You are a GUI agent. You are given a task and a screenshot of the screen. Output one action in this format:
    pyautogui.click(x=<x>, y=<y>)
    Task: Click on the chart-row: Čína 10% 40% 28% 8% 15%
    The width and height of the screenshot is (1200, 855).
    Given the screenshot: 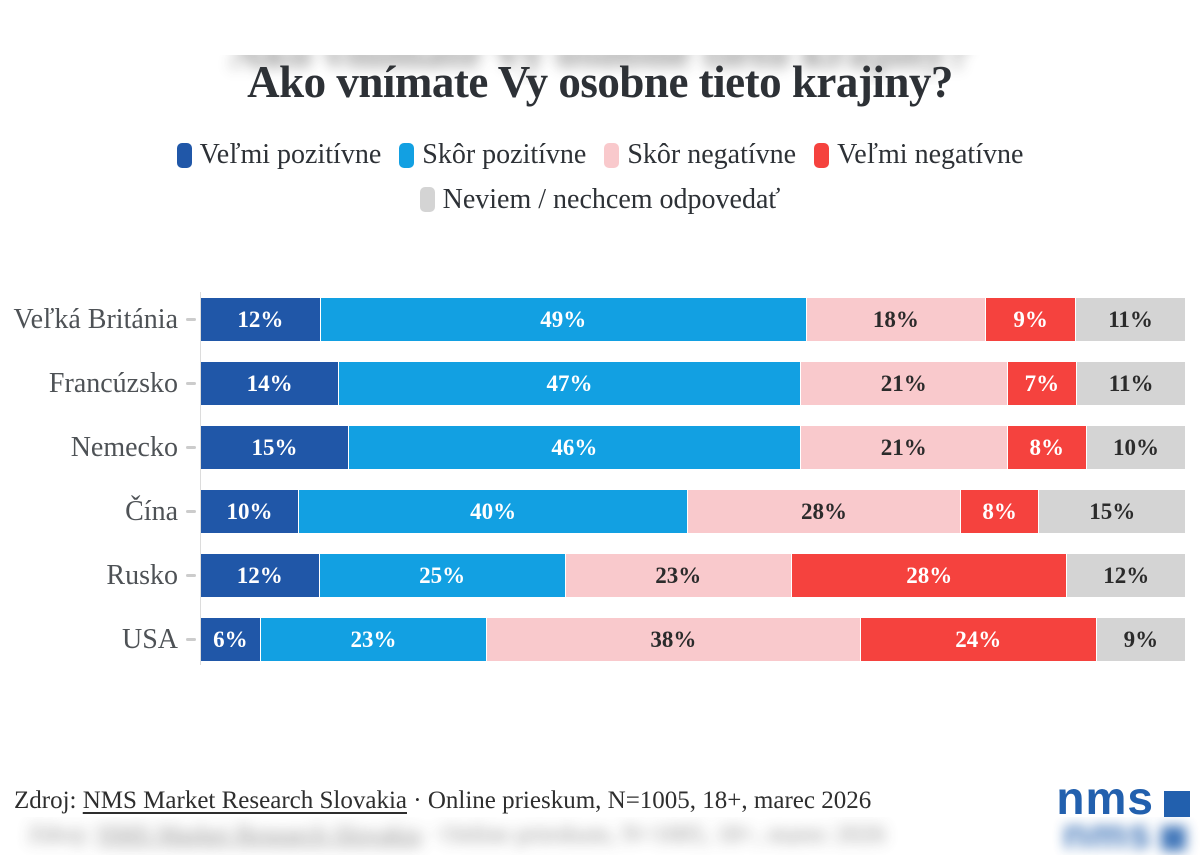 What is the action you would take?
    pyautogui.click(x=593, y=511)
    